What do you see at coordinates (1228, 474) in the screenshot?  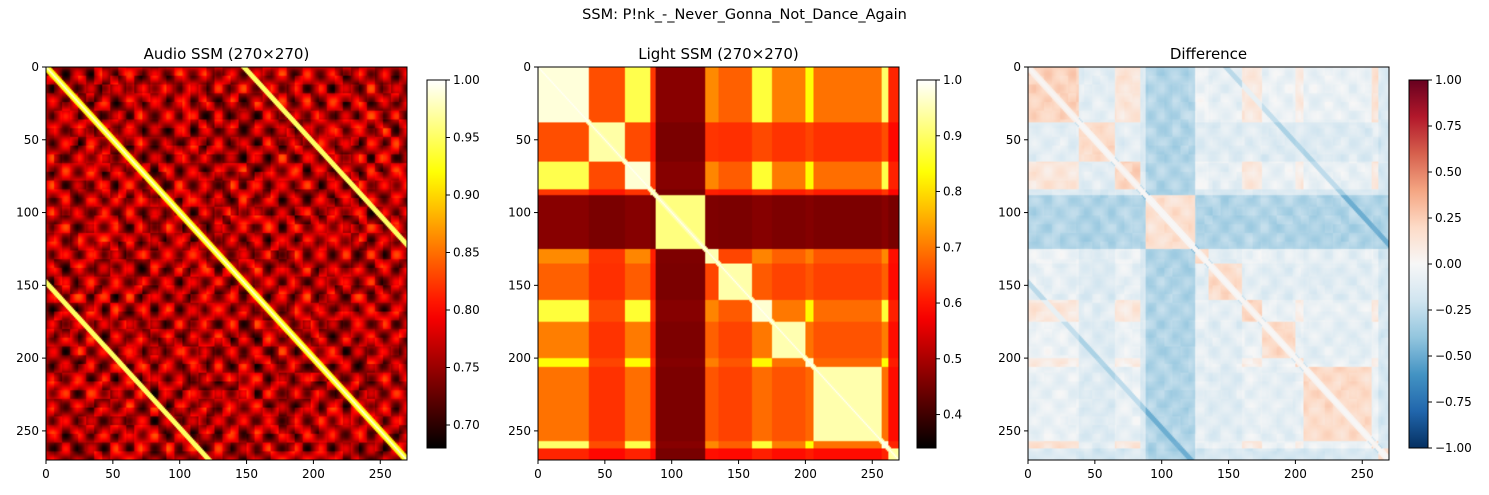 I see `panel3-xtick-label: 150` at bounding box center [1228, 474].